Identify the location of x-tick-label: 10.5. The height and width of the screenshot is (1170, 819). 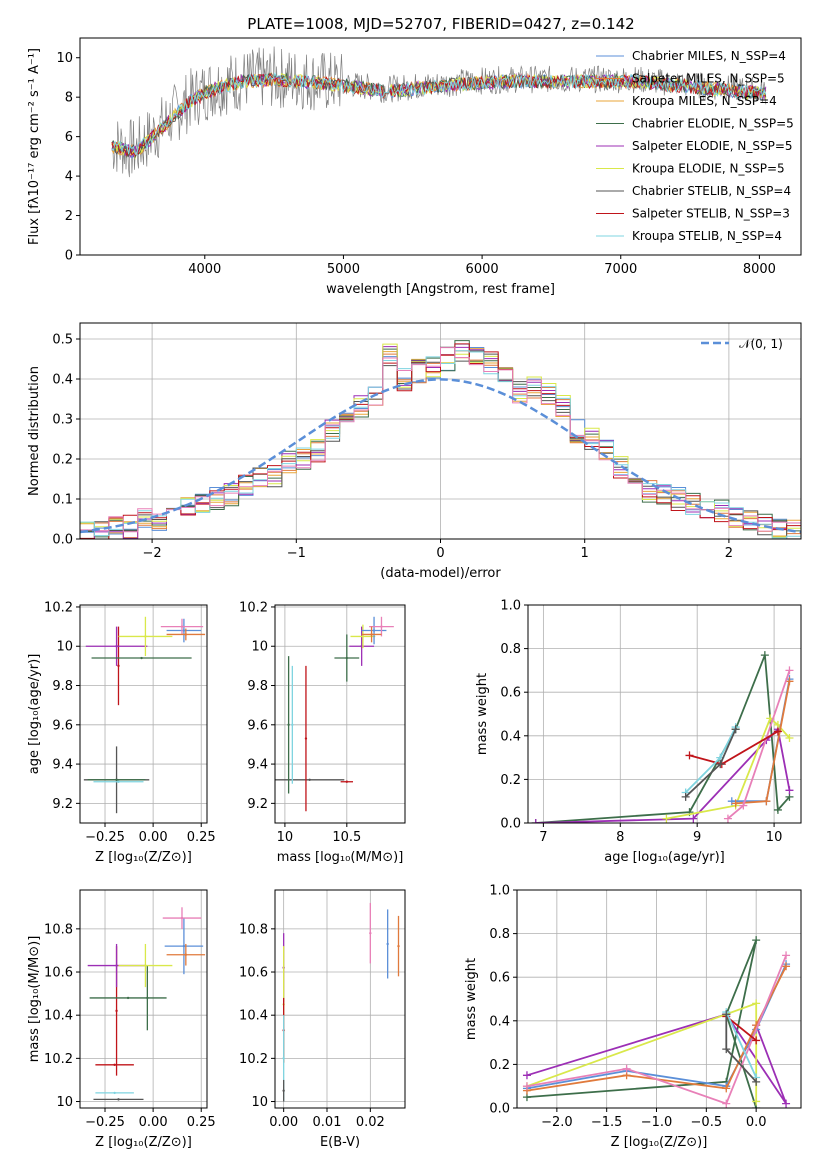
(346, 837).